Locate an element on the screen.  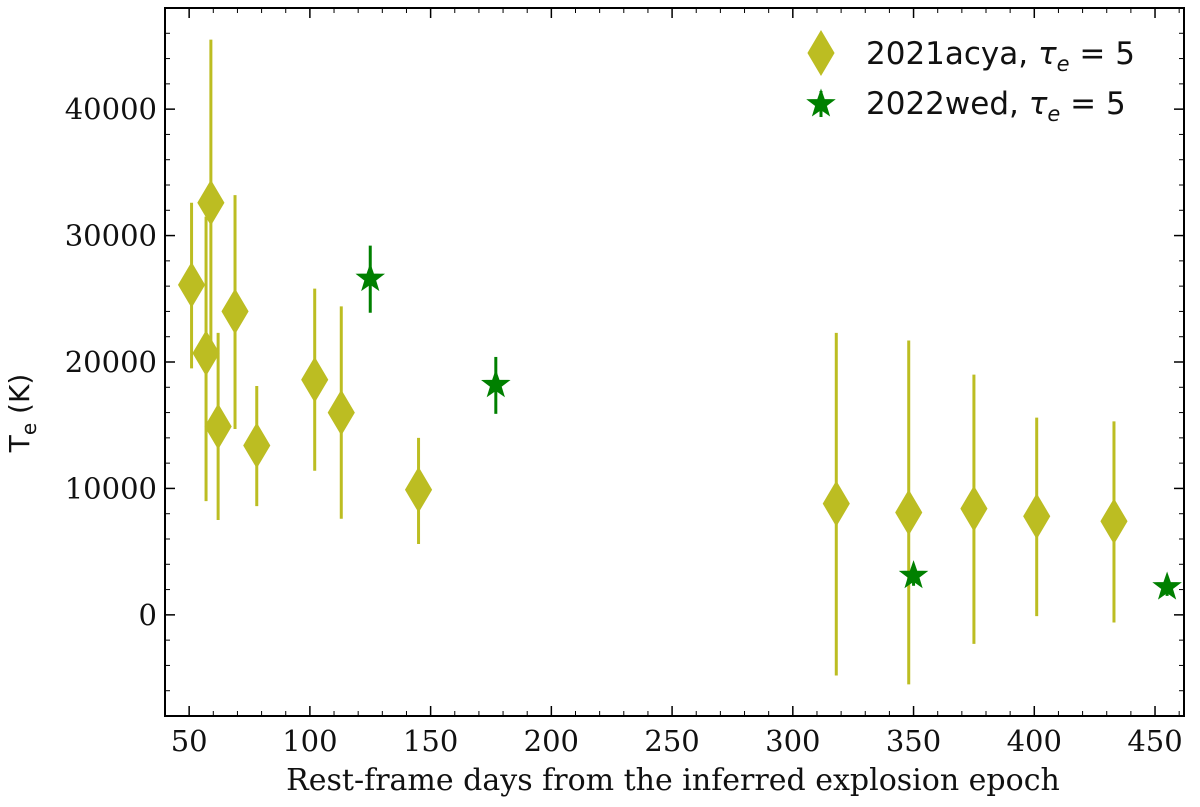
x-tick-label: 100 is located at coordinates (309, 741).